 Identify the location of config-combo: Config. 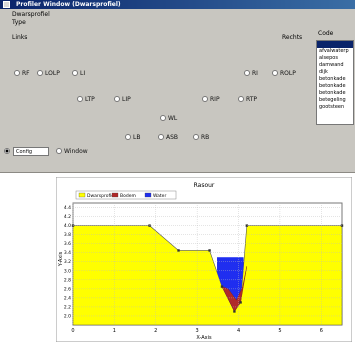
(31, 151).